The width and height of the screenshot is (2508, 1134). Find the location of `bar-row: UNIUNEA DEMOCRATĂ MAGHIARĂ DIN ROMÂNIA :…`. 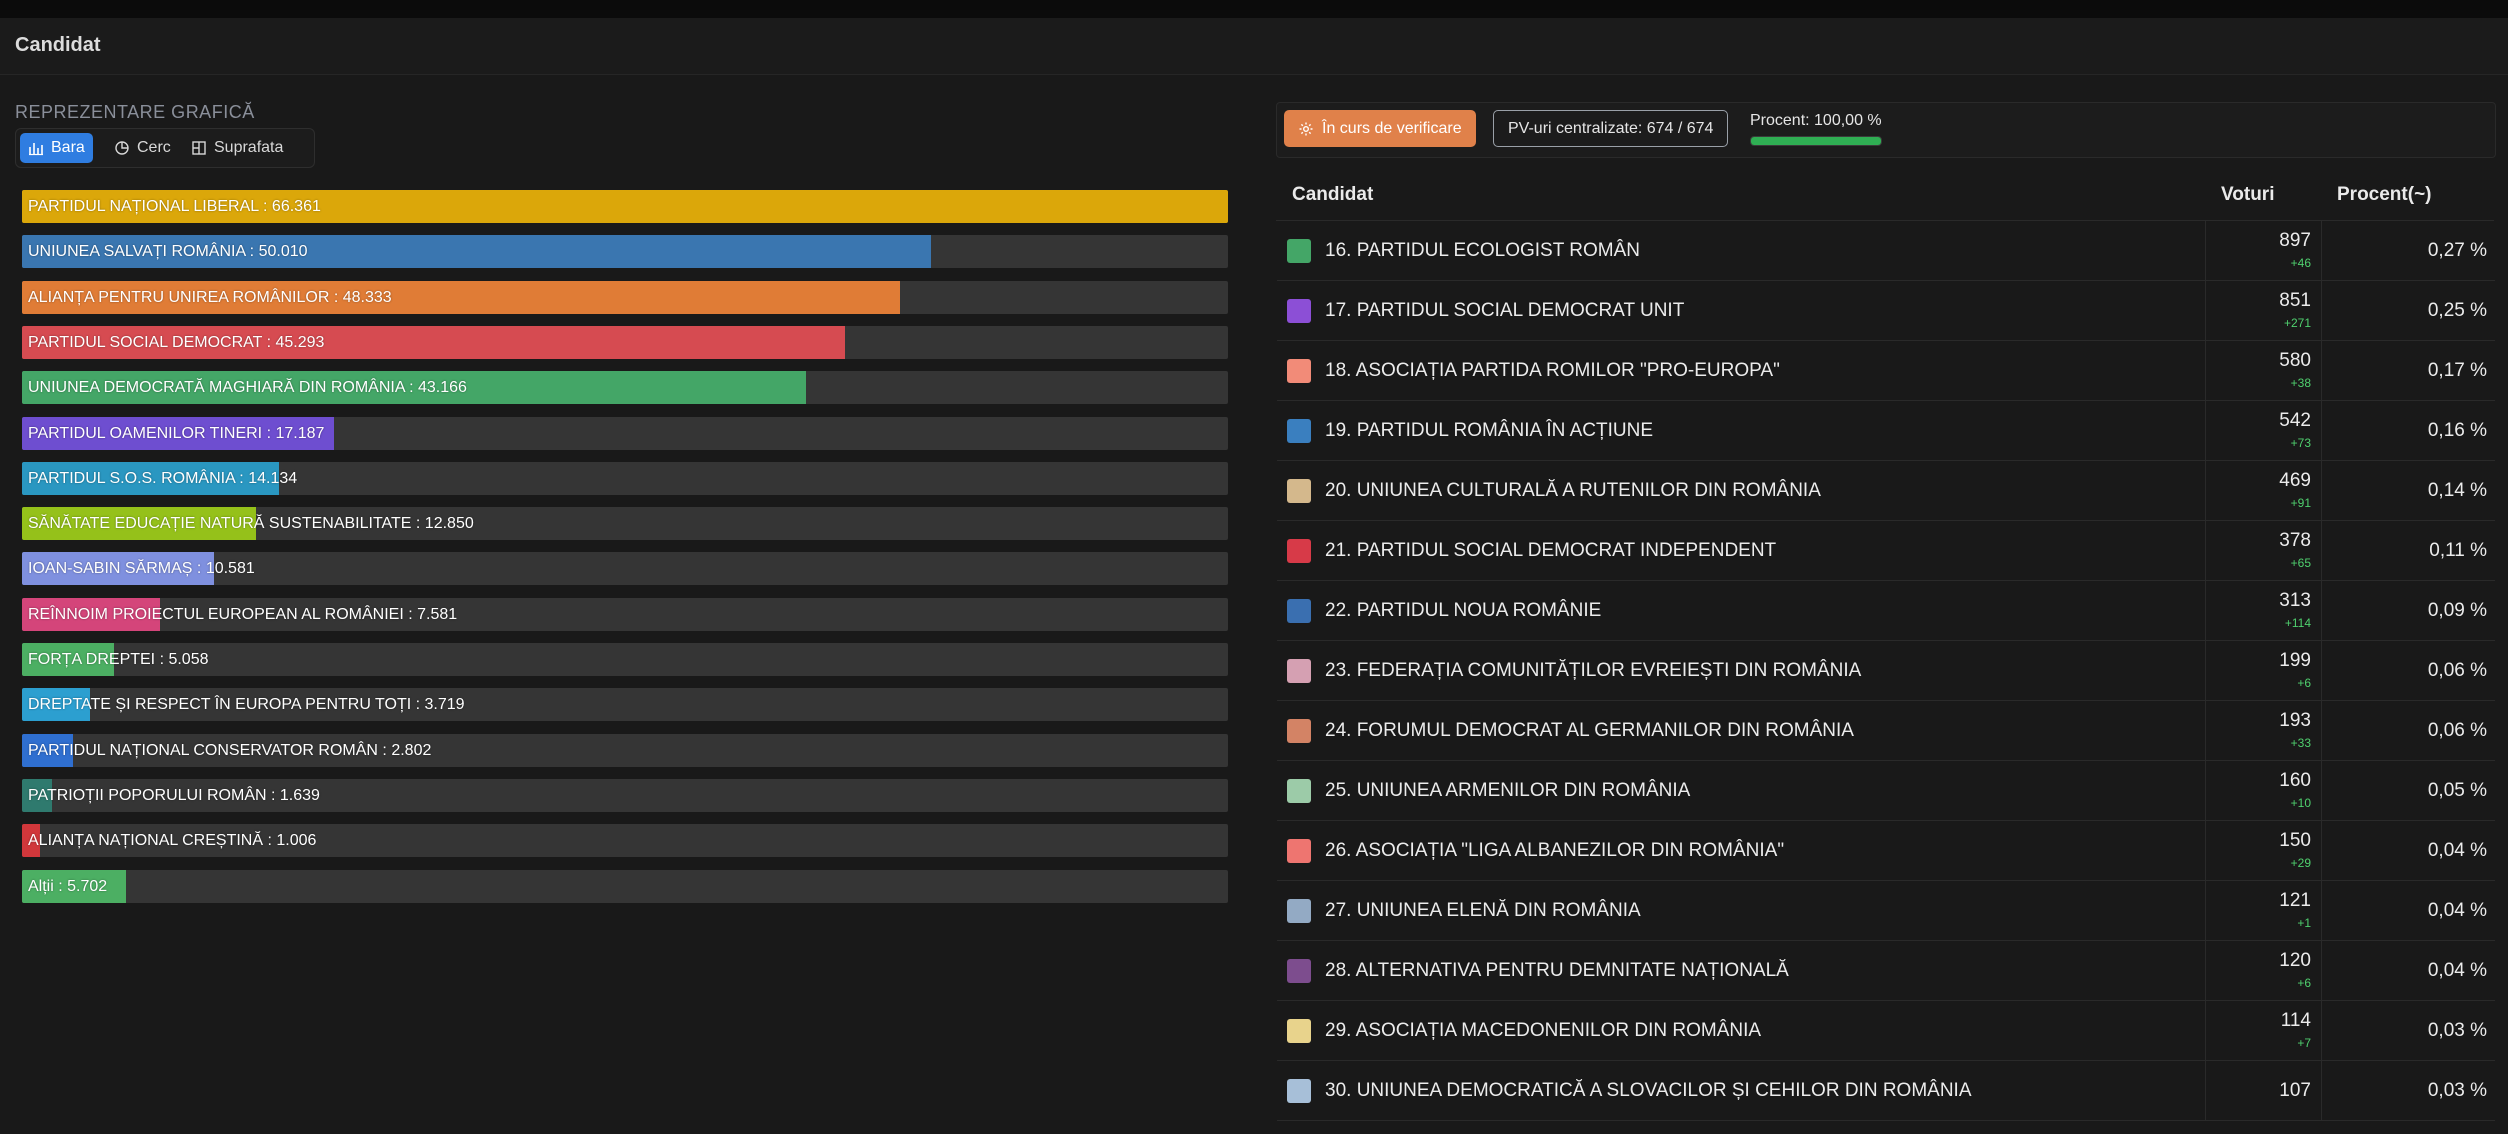

bar-row: UNIUNEA DEMOCRATĂ MAGHIARĂ DIN ROMÂNIA :… is located at coordinates (625, 387).